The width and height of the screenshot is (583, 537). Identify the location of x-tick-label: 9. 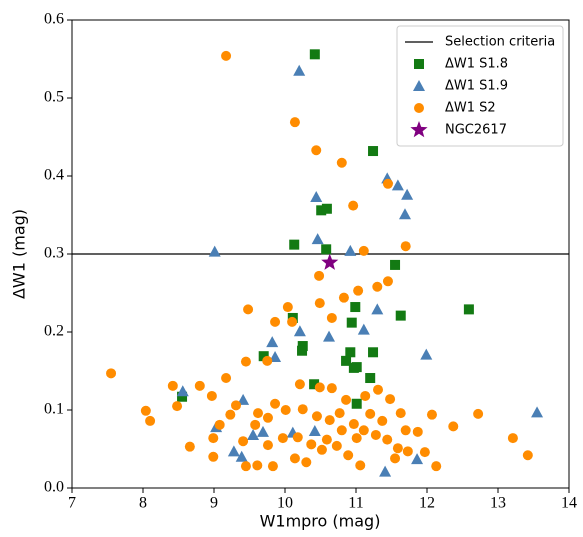
(214, 503).